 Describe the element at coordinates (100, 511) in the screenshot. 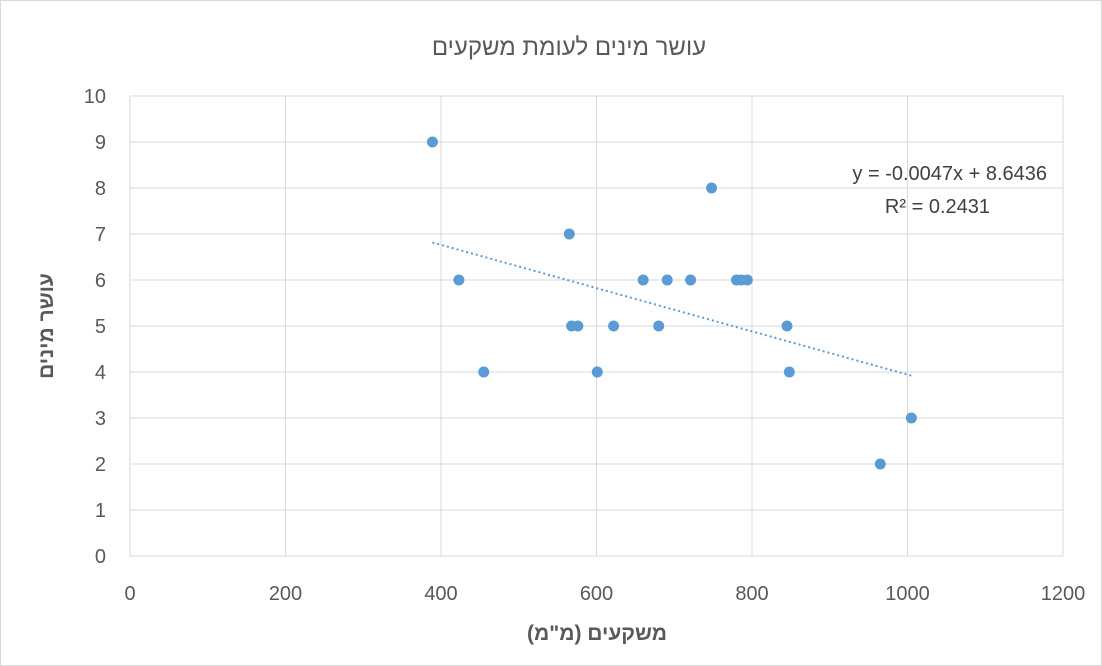

I see `y-tick-label: 1` at that location.